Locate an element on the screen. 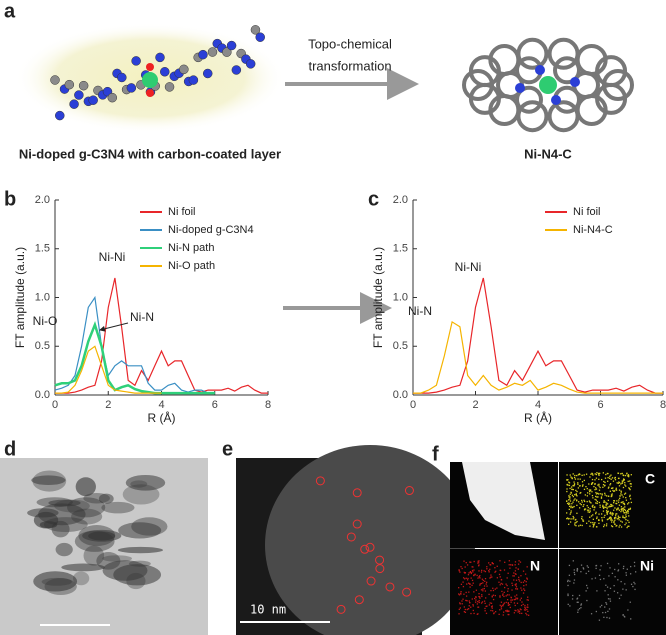 This screenshot has width=666, height=635. particle is located at coordinates (370, 540).